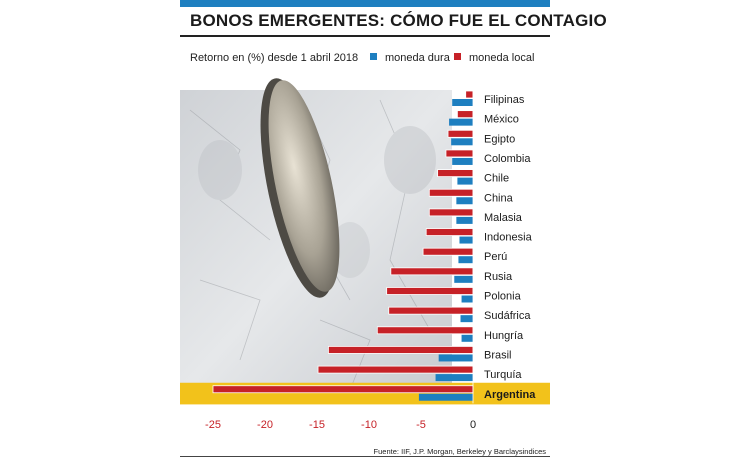  Describe the element at coordinates (495, 257) in the screenshot. I see `category-label-peru: Perú` at that location.